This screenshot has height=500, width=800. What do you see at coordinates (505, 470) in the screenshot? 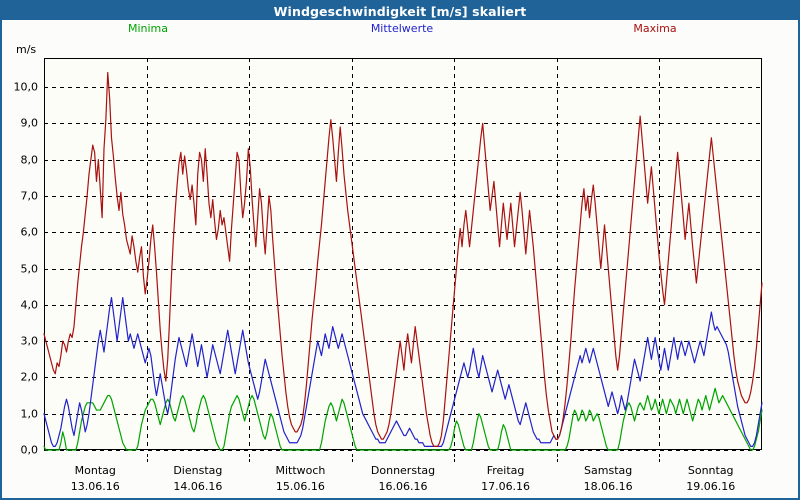
I see `x-axis-day-name: Freitag` at bounding box center [505, 470].